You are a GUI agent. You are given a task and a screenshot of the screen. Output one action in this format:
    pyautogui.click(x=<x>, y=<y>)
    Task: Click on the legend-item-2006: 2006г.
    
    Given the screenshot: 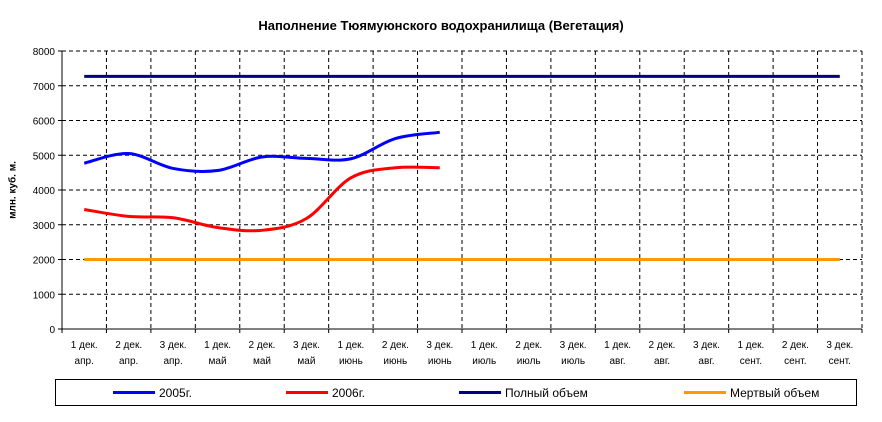 What is the action you would take?
    pyautogui.click(x=325, y=392)
    